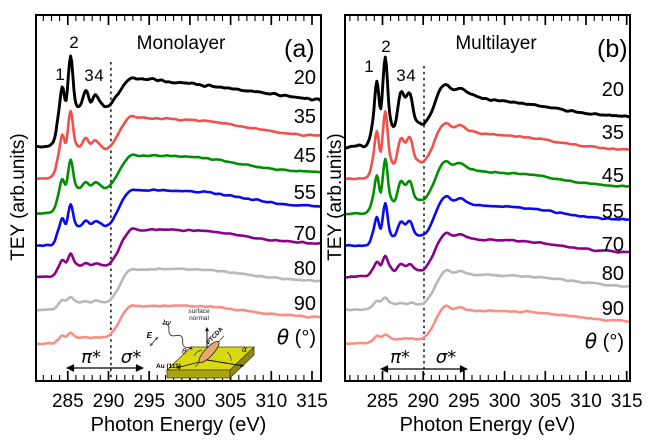  I want to click on ptcda-molecule-icon, so click(209, 352).